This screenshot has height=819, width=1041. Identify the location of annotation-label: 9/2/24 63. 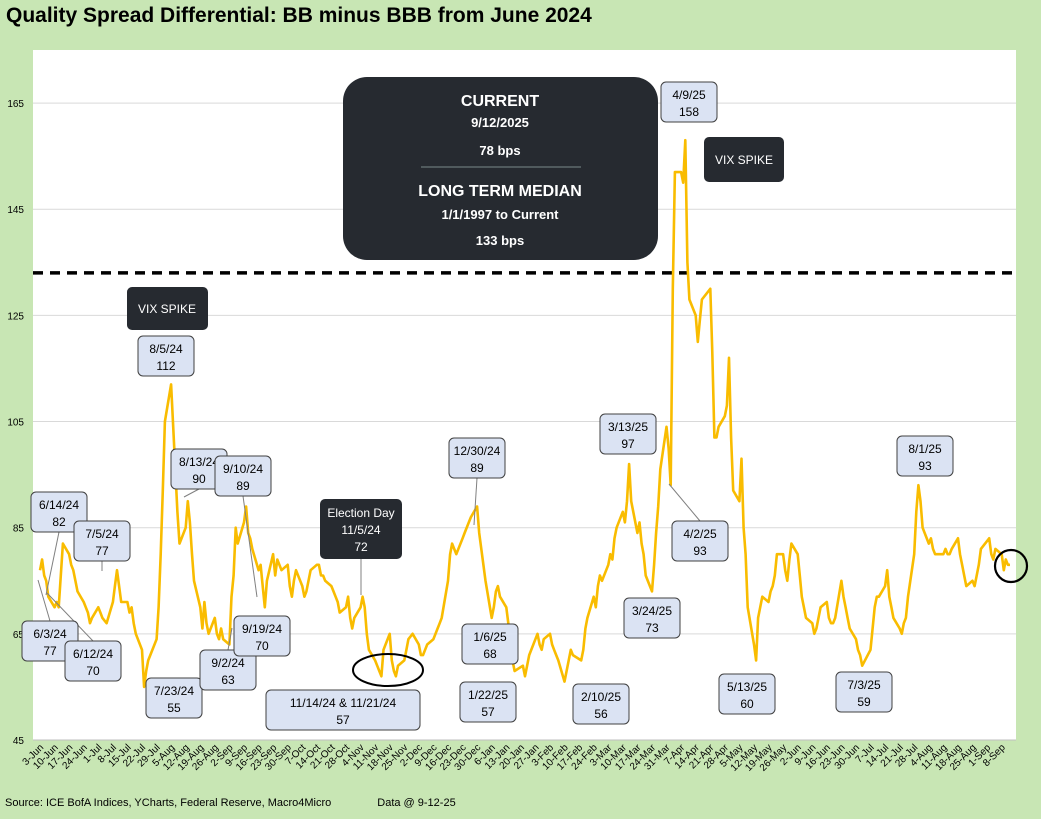
(228, 670).